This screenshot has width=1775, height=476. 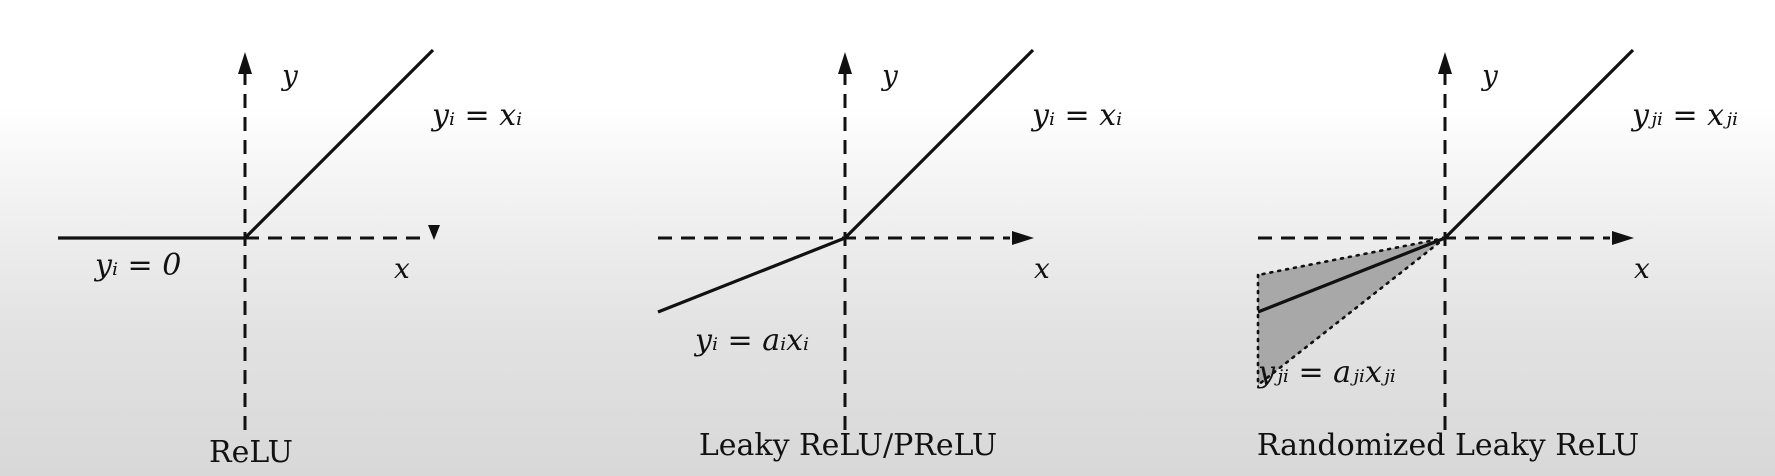 I want to click on leaky-positive-branch, so click(x=939, y=144).